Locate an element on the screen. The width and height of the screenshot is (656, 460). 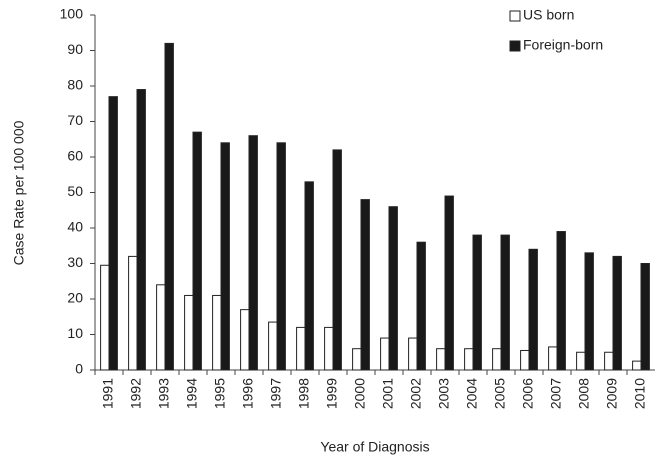
y-tick-label: 10 is located at coordinates (75, 333).